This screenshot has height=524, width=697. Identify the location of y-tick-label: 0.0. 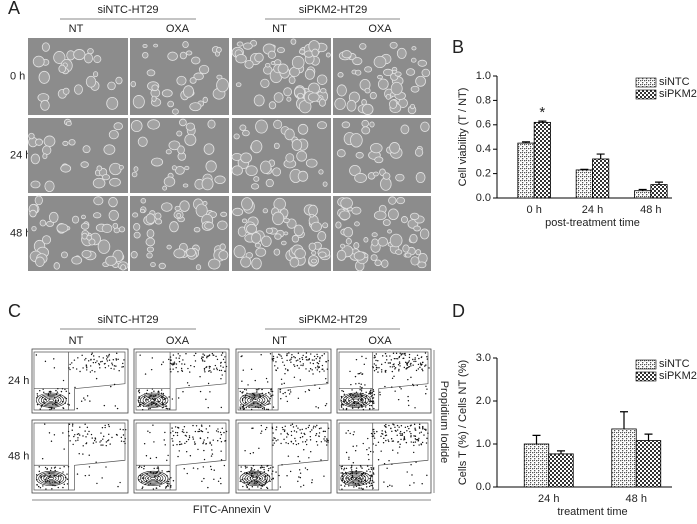
(483, 487).